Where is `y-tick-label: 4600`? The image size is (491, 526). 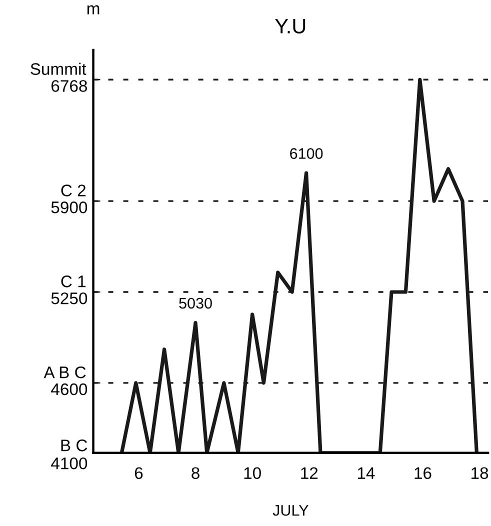
y-tick-label: 4600 is located at coordinates (69, 389).